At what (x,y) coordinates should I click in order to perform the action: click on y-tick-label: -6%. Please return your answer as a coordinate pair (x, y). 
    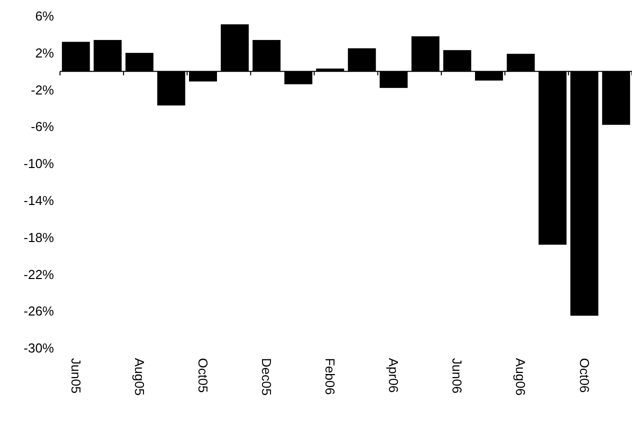
    Looking at the image, I should click on (42, 126).